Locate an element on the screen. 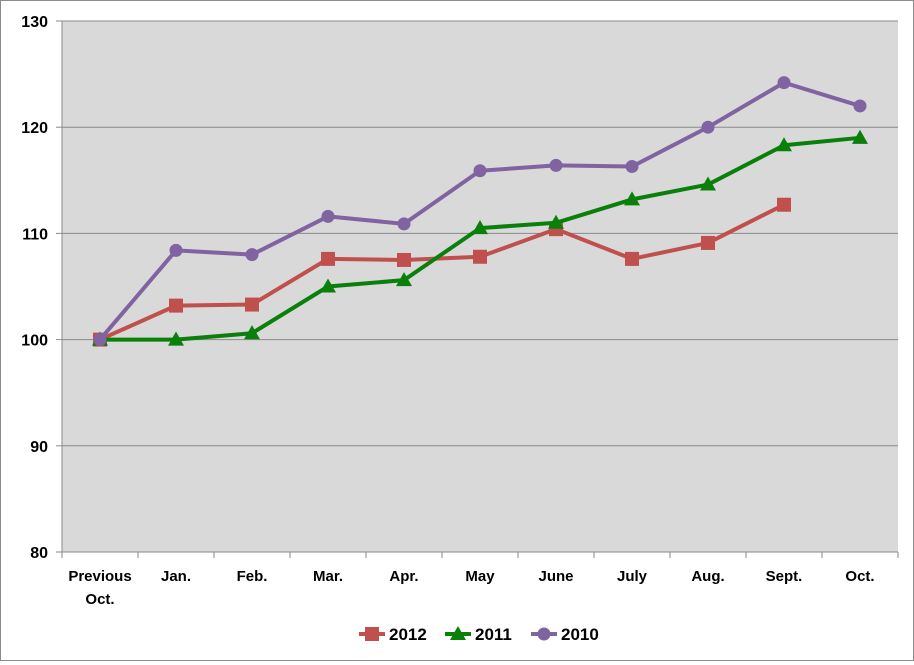  legend-item-2010: 2010 is located at coordinates (565, 634).